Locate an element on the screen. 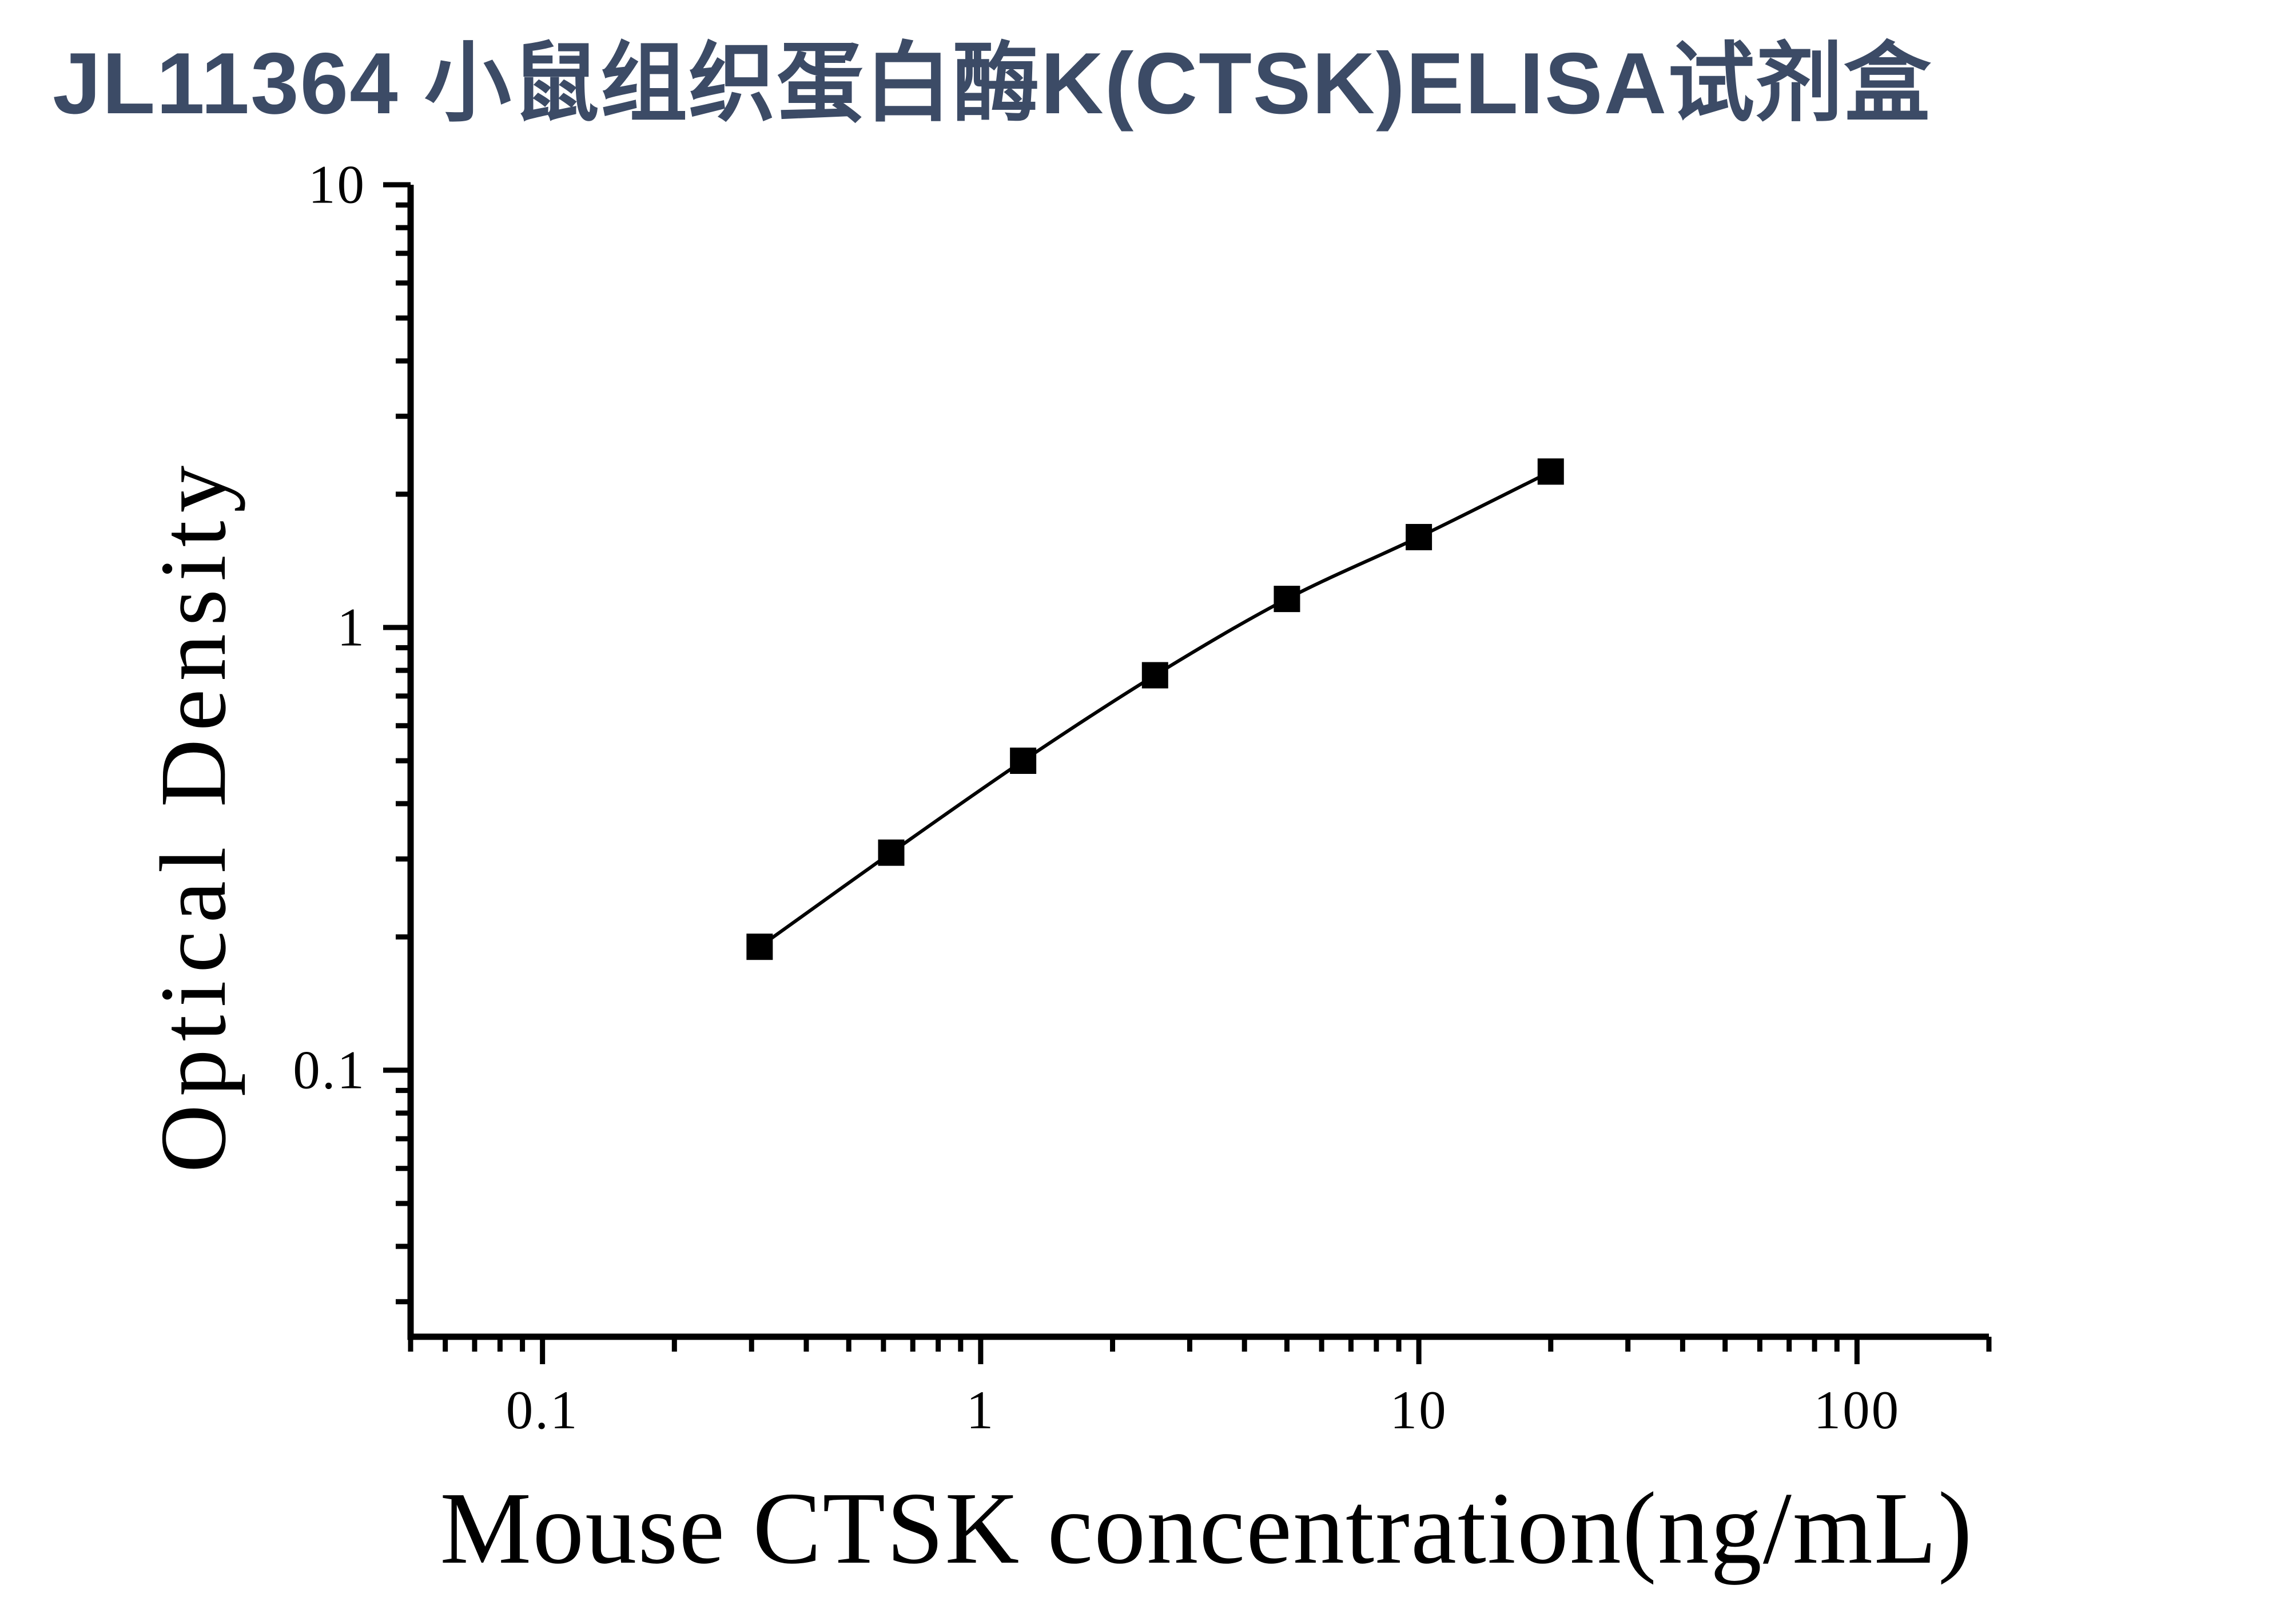 The width and height of the screenshot is (2296, 1605). page-title: JL11364 小鼠组织蛋白酶K(CTSK)ELISA试剂盒 is located at coordinates (992, 83).